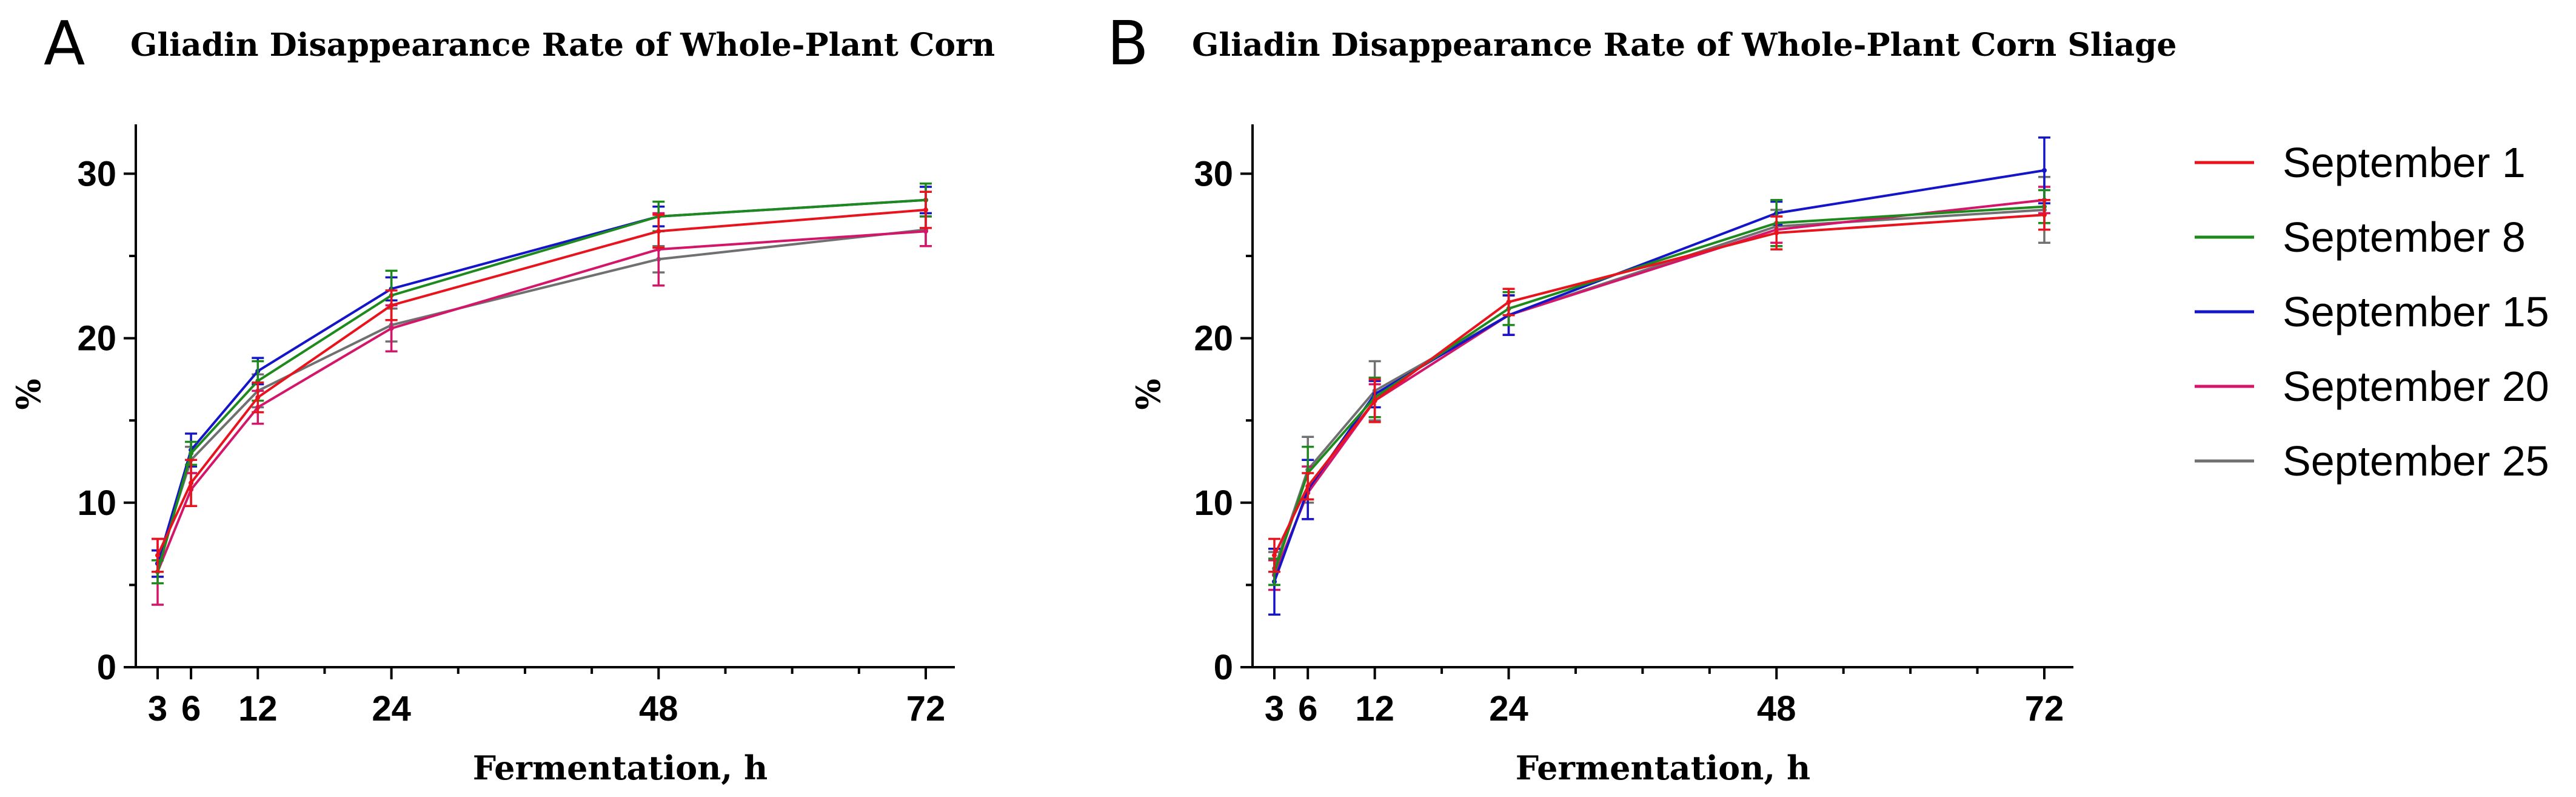 This screenshot has width=2576, height=797. What do you see at coordinates (1508, 708) in the screenshot?
I see `panel-b-x-tick-label: 24` at bounding box center [1508, 708].